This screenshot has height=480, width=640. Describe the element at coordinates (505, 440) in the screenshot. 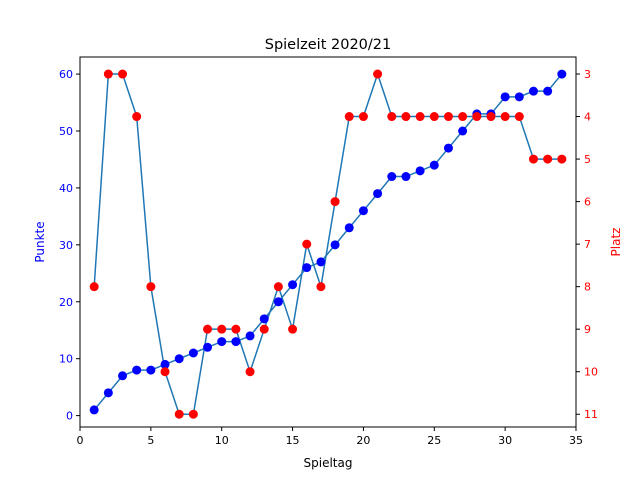

I see `x-tick-label: 30` at that location.